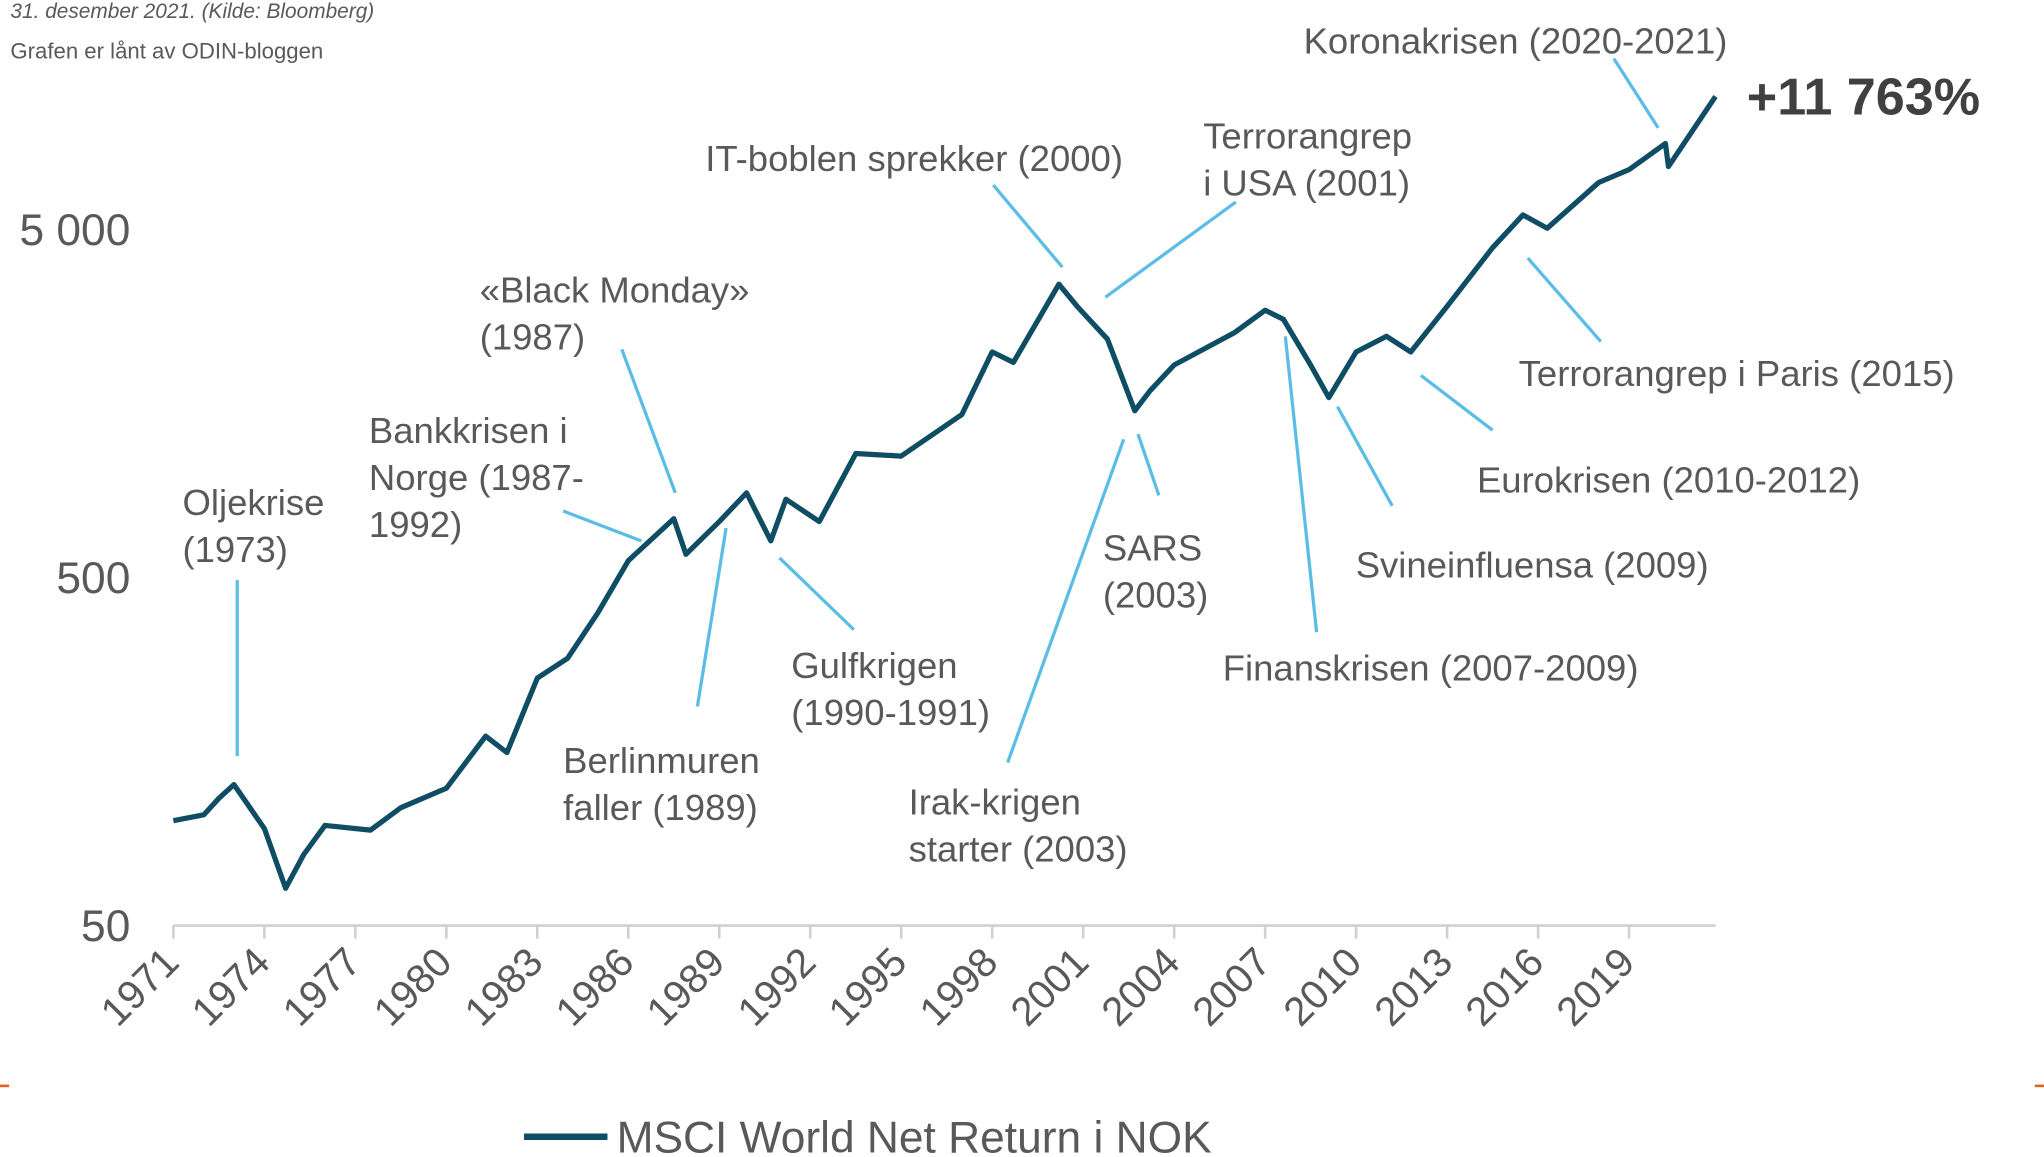 The image size is (2044, 1157). I want to click on legend-label: MSCI World Net Return i NOK, so click(915, 1135).